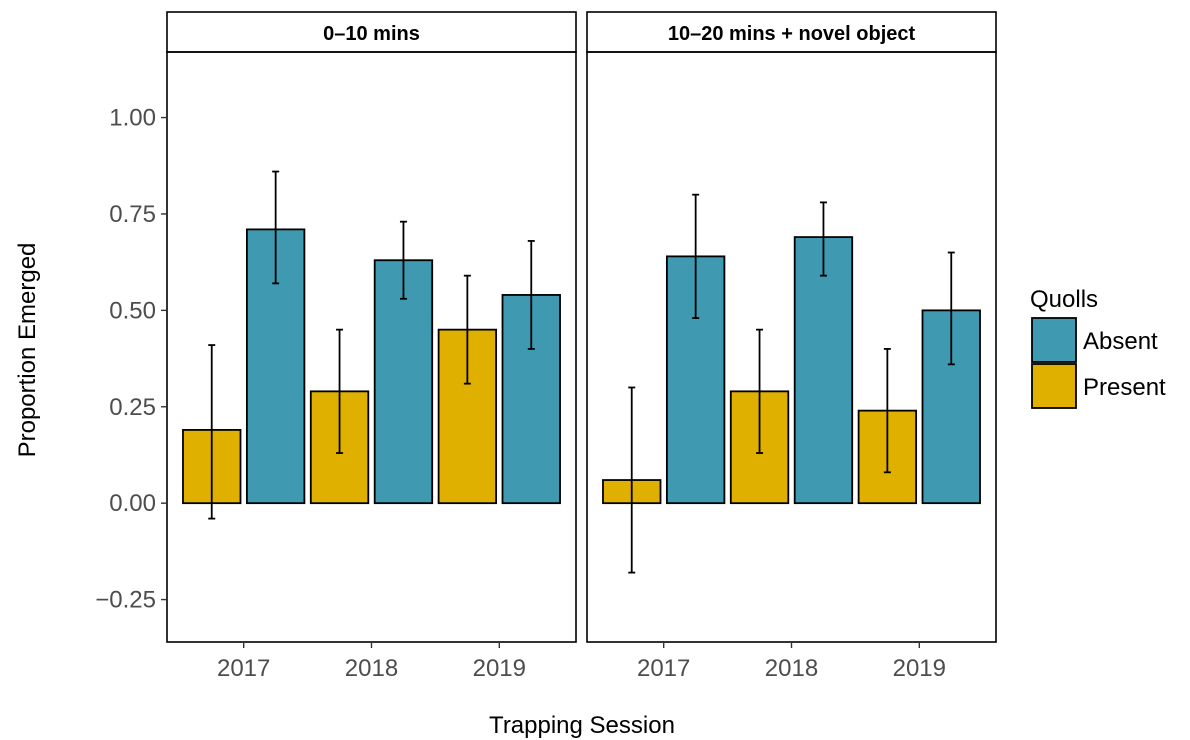 The width and height of the screenshot is (1190, 740). What do you see at coordinates (132, 407) in the screenshot?
I see `y-tick-label: 0.25` at bounding box center [132, 407].